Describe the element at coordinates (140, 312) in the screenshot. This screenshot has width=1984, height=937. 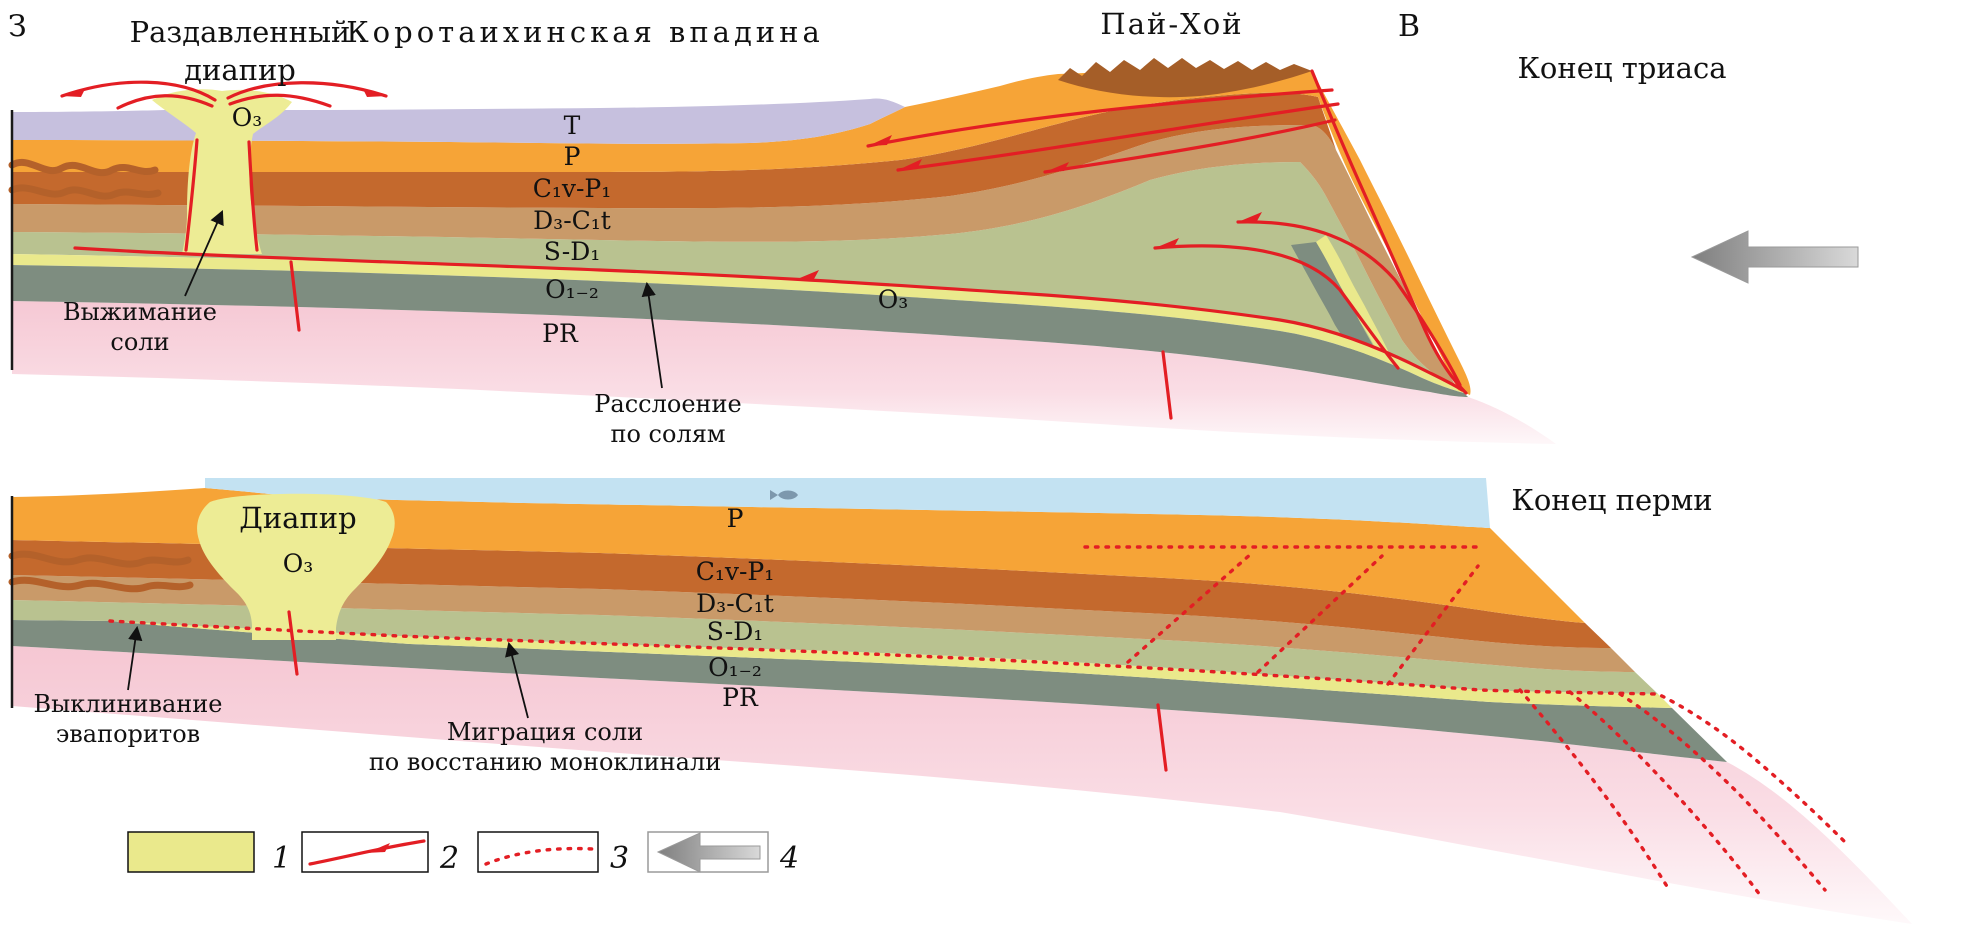
I see `annotation-squeeze-1: Выжимание` at that location.